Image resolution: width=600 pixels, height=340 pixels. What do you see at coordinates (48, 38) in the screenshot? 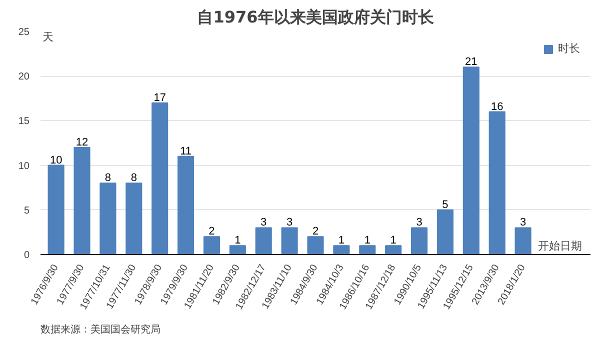
I see `y-axis-title: 天` at bounding box center [48, 38].